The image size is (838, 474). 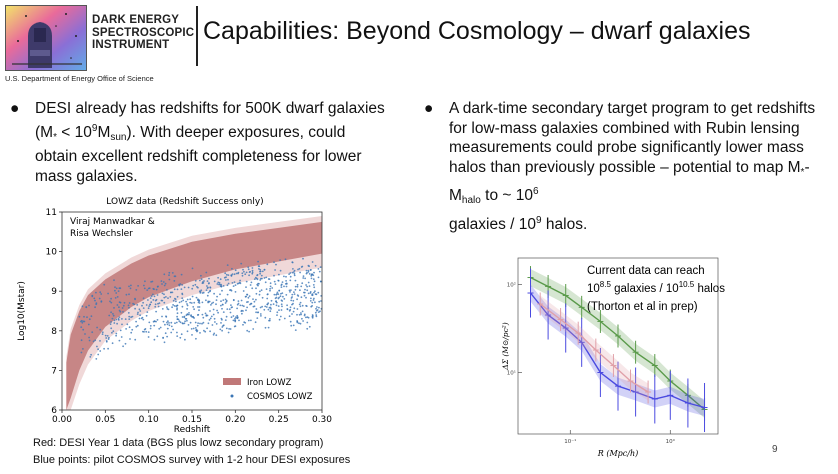 I want to click on text-run: halos., so click(x=564, y=224).